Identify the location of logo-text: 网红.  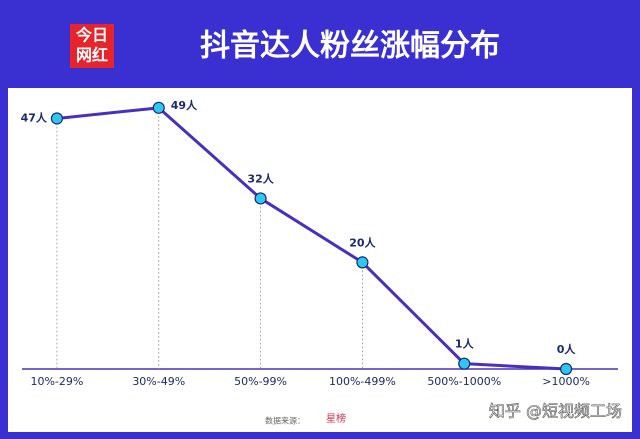
(92, 55).